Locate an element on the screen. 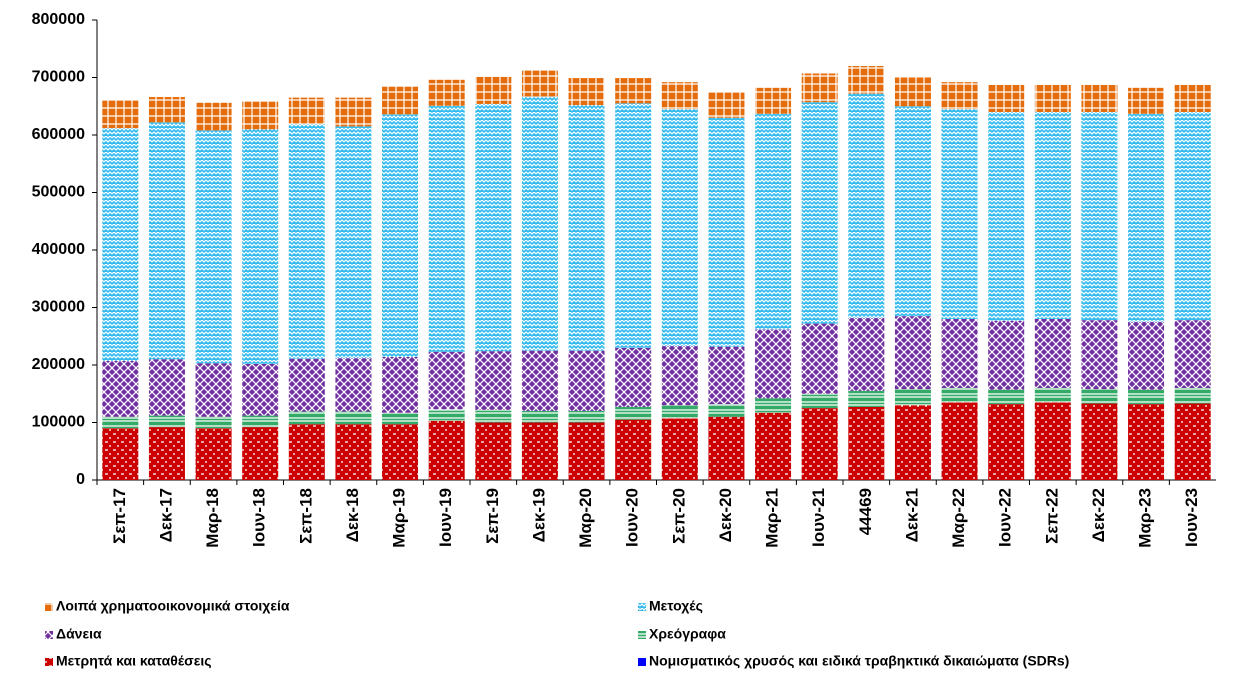  x-tick-label: Σεπ-17 is located at coordinates (119, 516).